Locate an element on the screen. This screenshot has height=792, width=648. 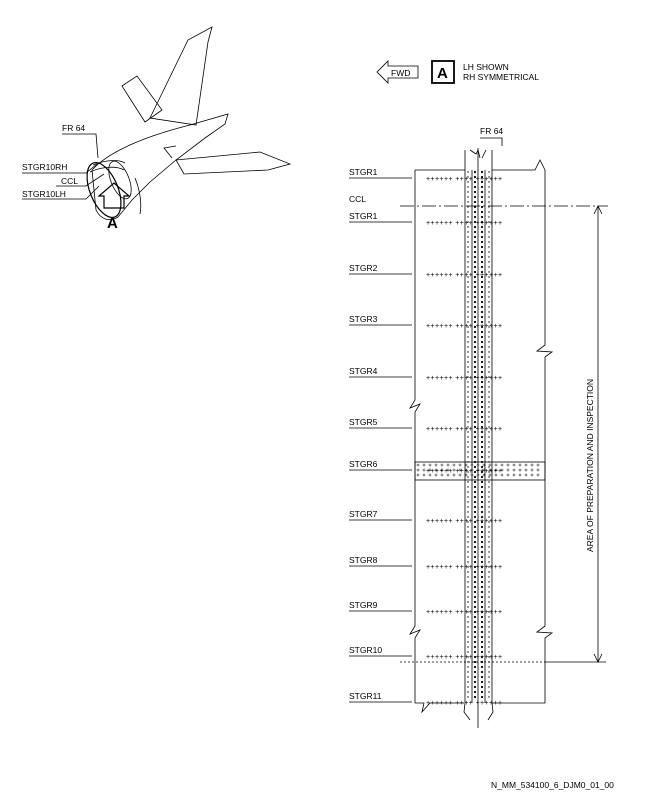
stringer-label: STGR9 is located at coordinates (363, 605).